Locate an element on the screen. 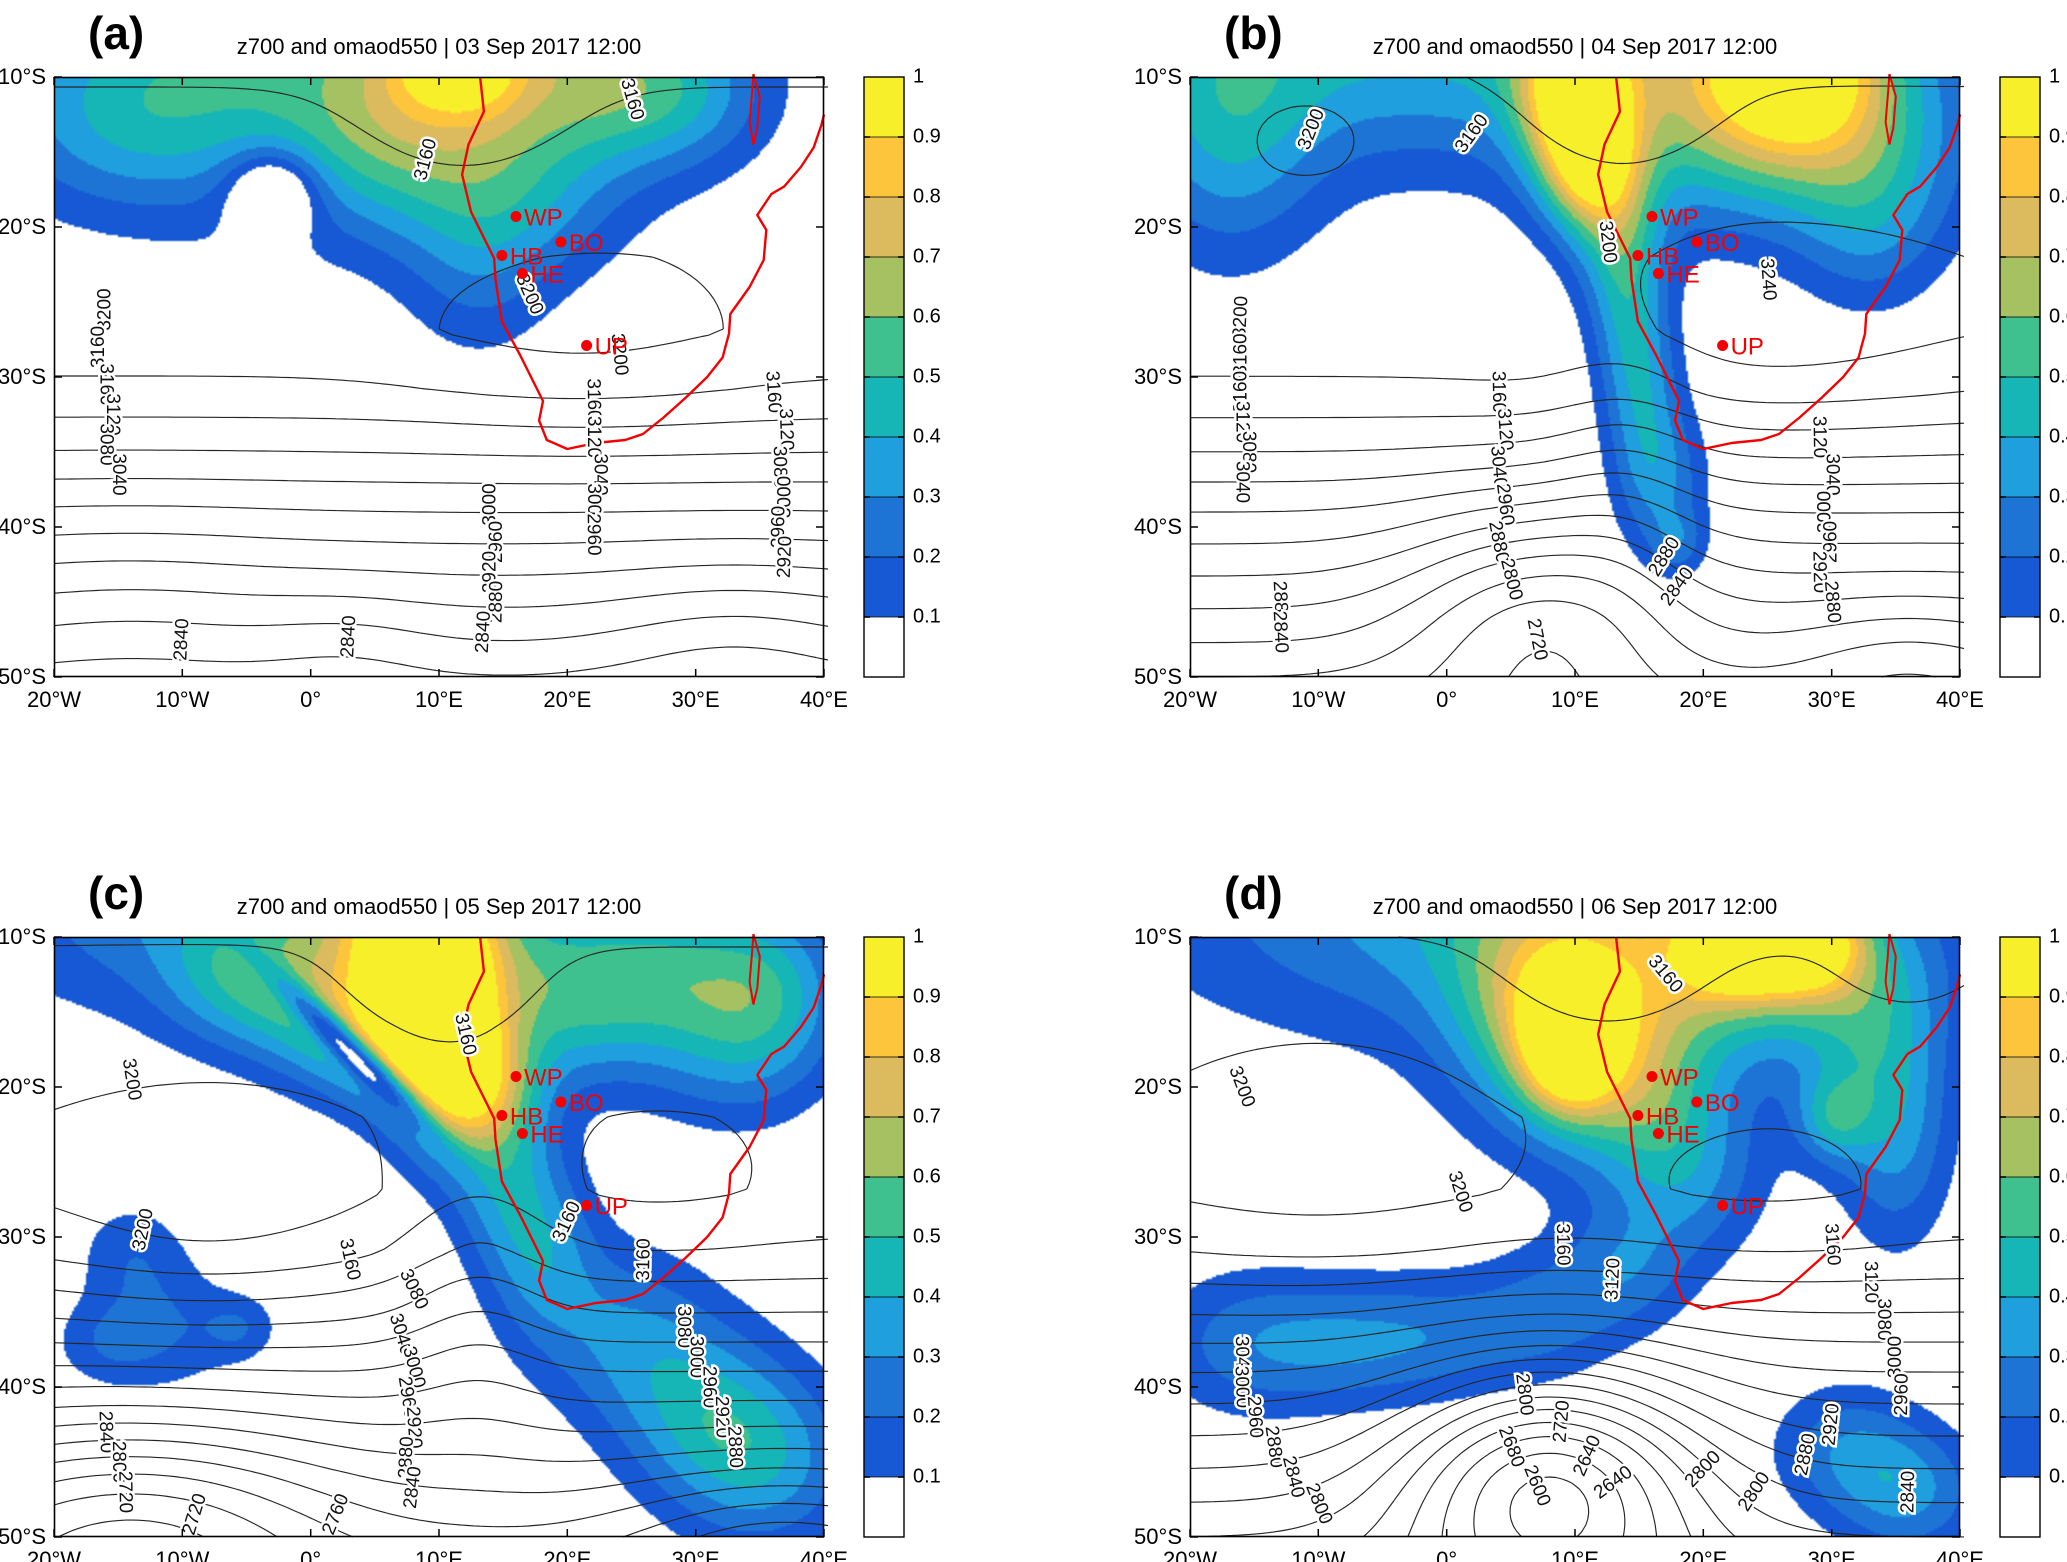  aod-field-canvas-c is located at coordinates (439, 1237).